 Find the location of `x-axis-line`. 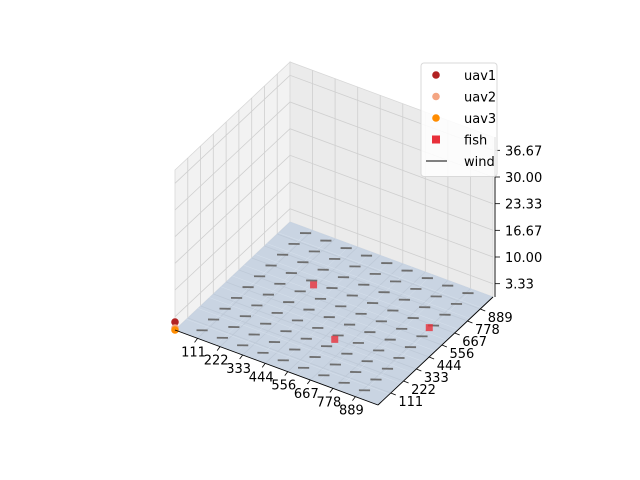

x-axis-line is located at coordinates (276, 367).